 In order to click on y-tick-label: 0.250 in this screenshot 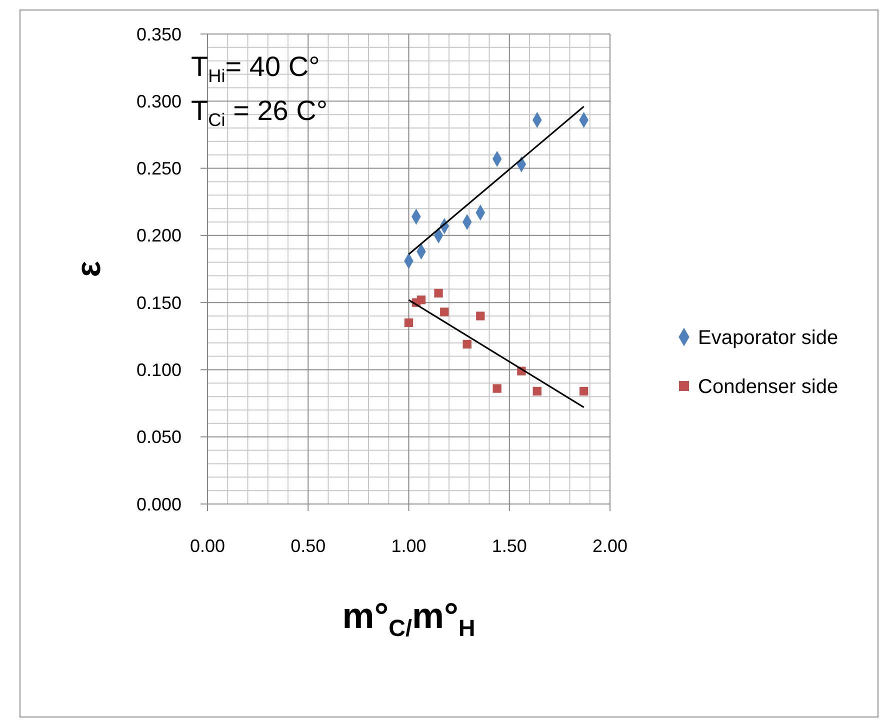, I will do `click(159, 168)`.